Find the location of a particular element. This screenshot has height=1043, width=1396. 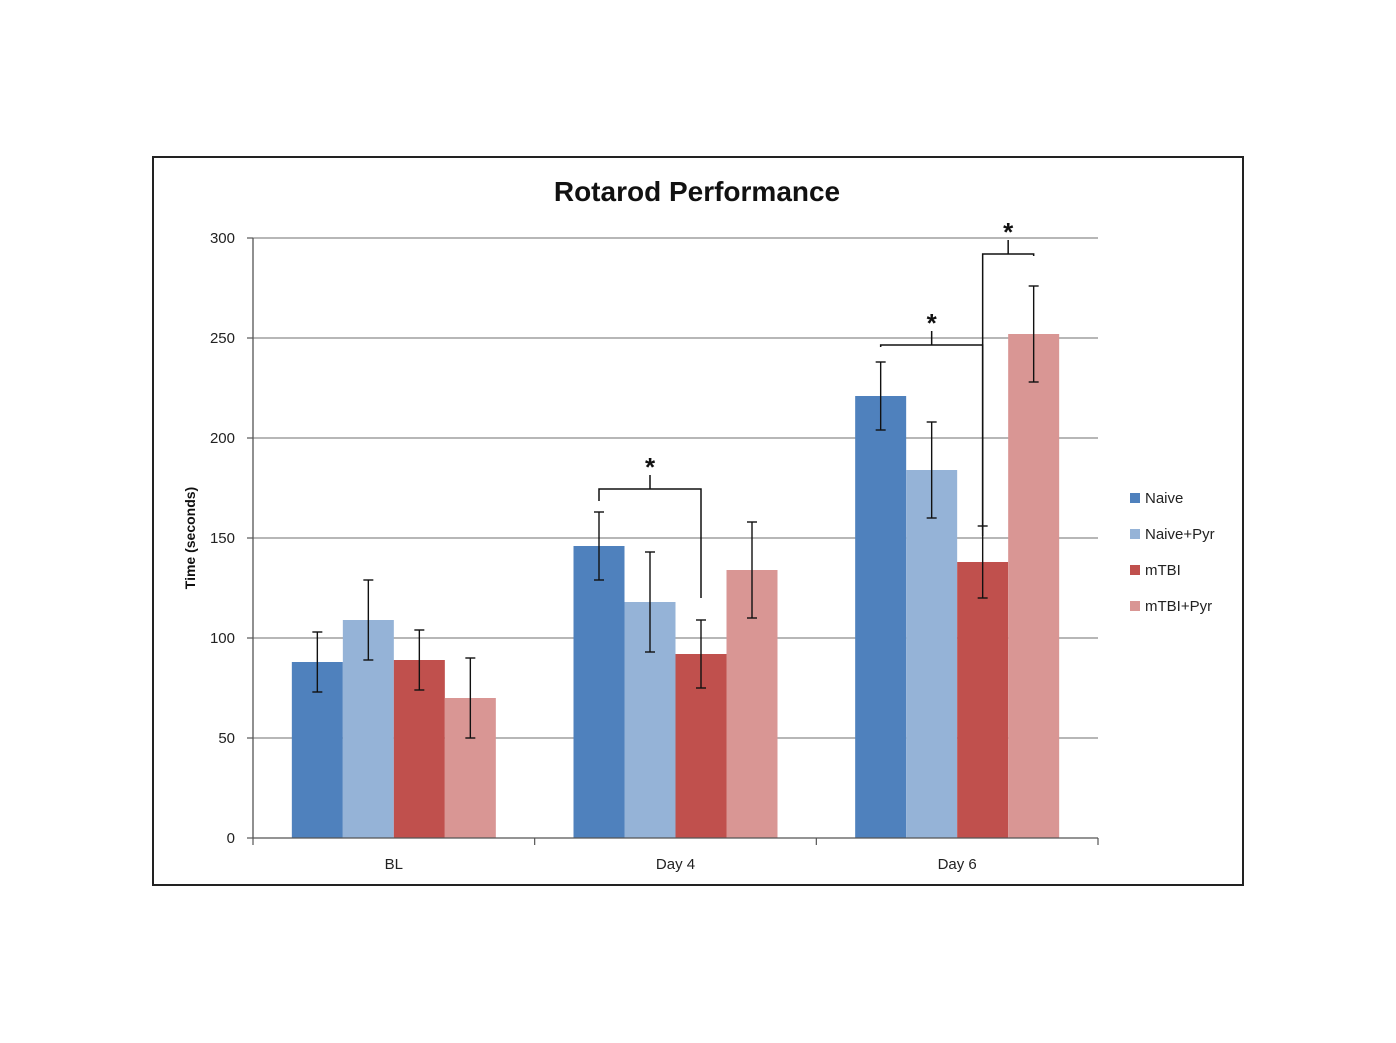

significance-brackets: * * * is located at coordinates (816, 407).